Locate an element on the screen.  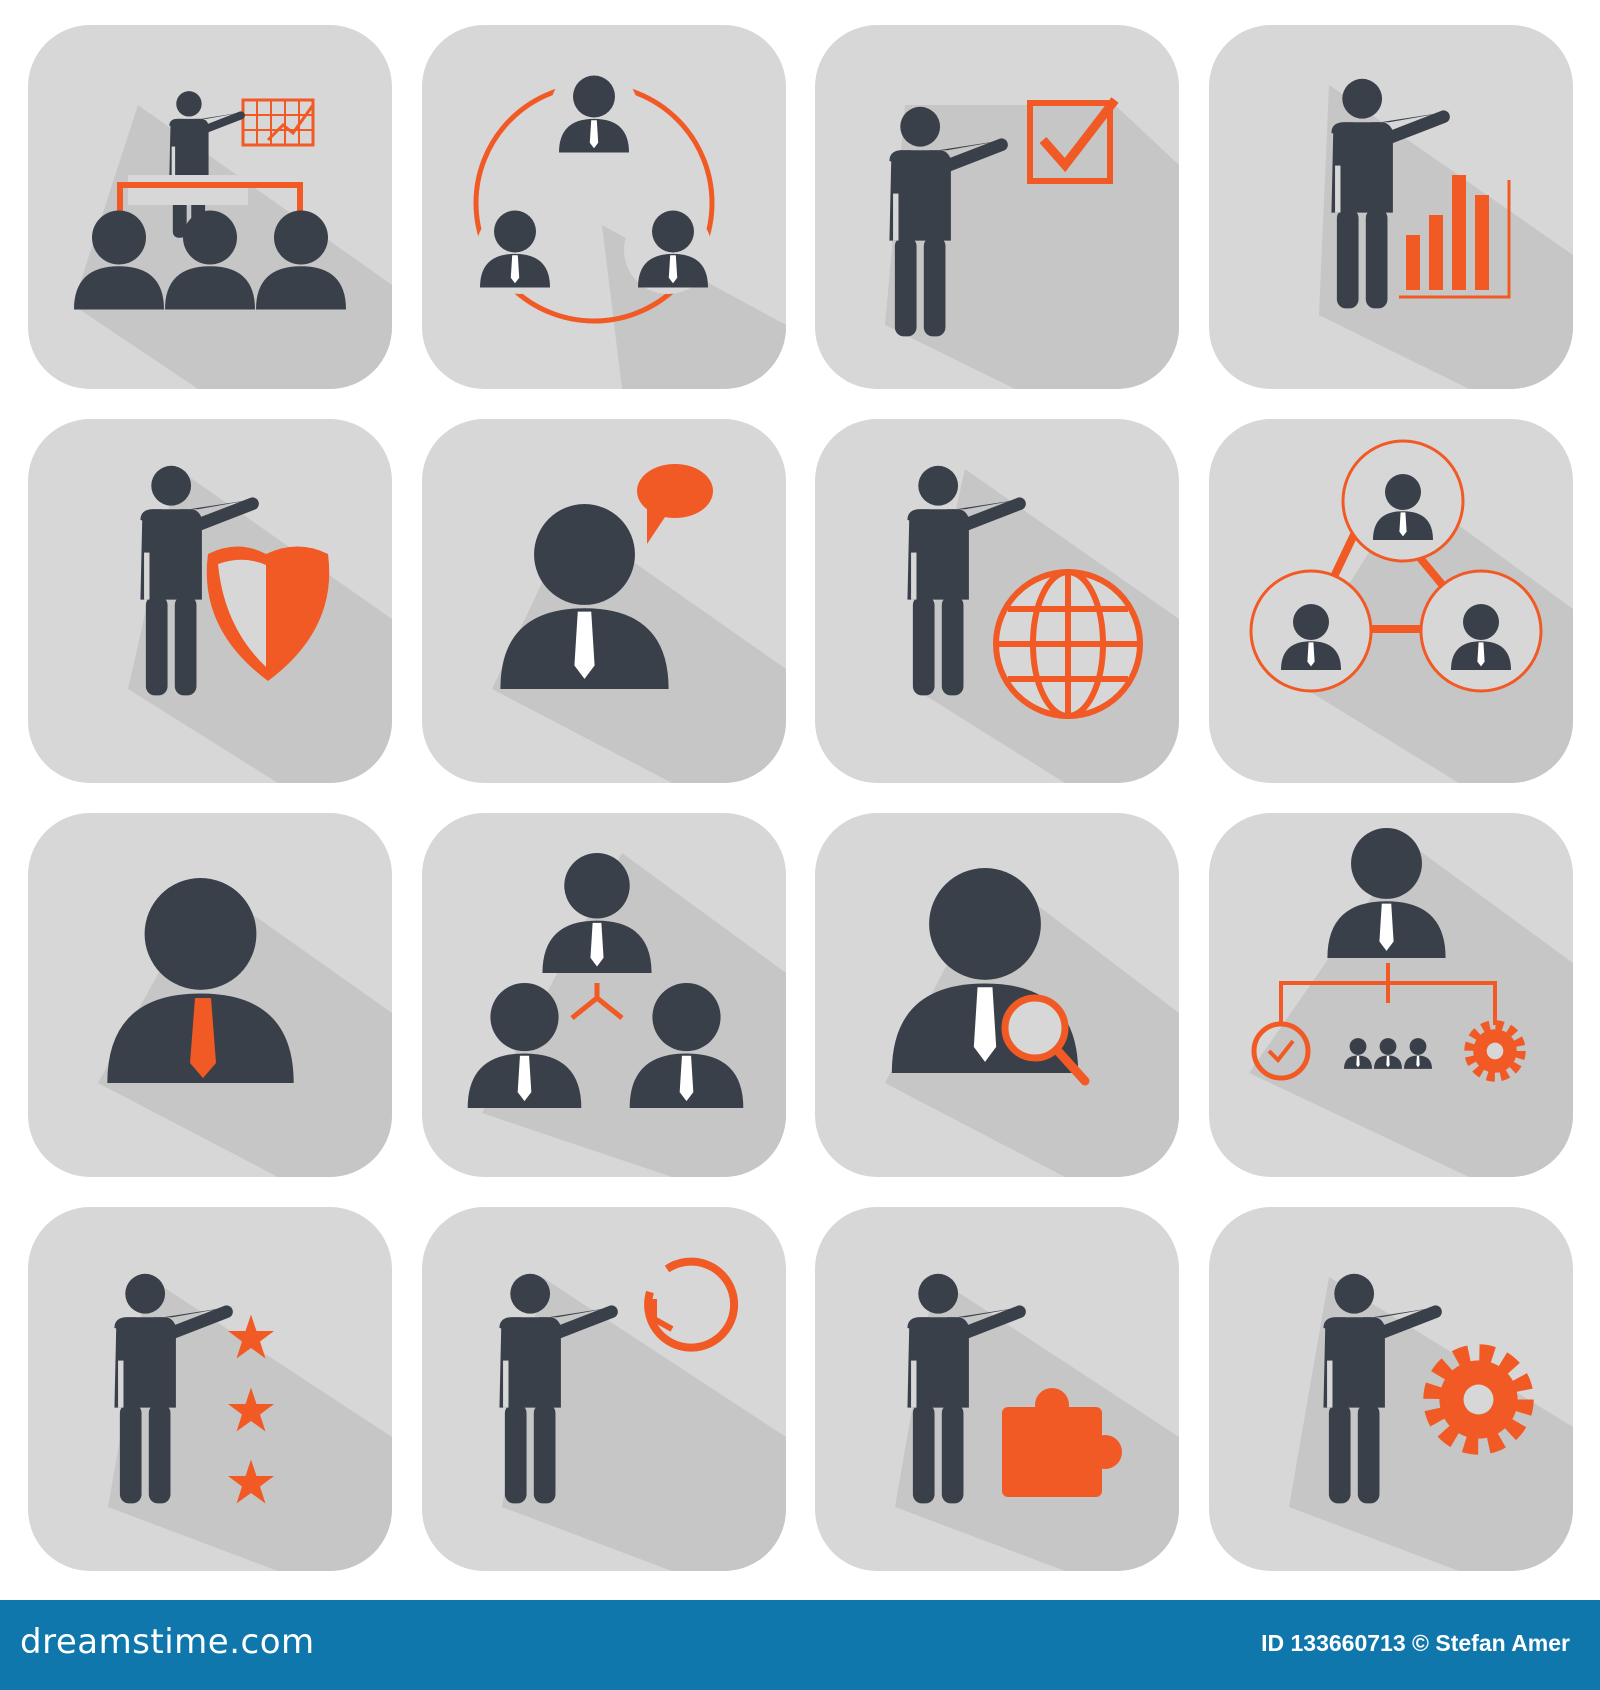
user-orange-tie-icon is located at coordinates (210, 995).